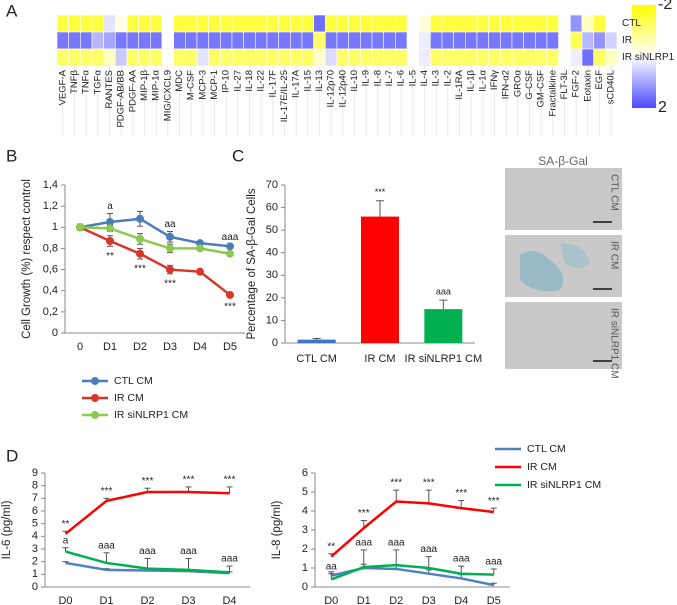 Image resolution: width=677 pixels, height=605 pixels. Describe the element at coordinates (517, 84) in the screenshot. I see `column-label: GROα` at that location.